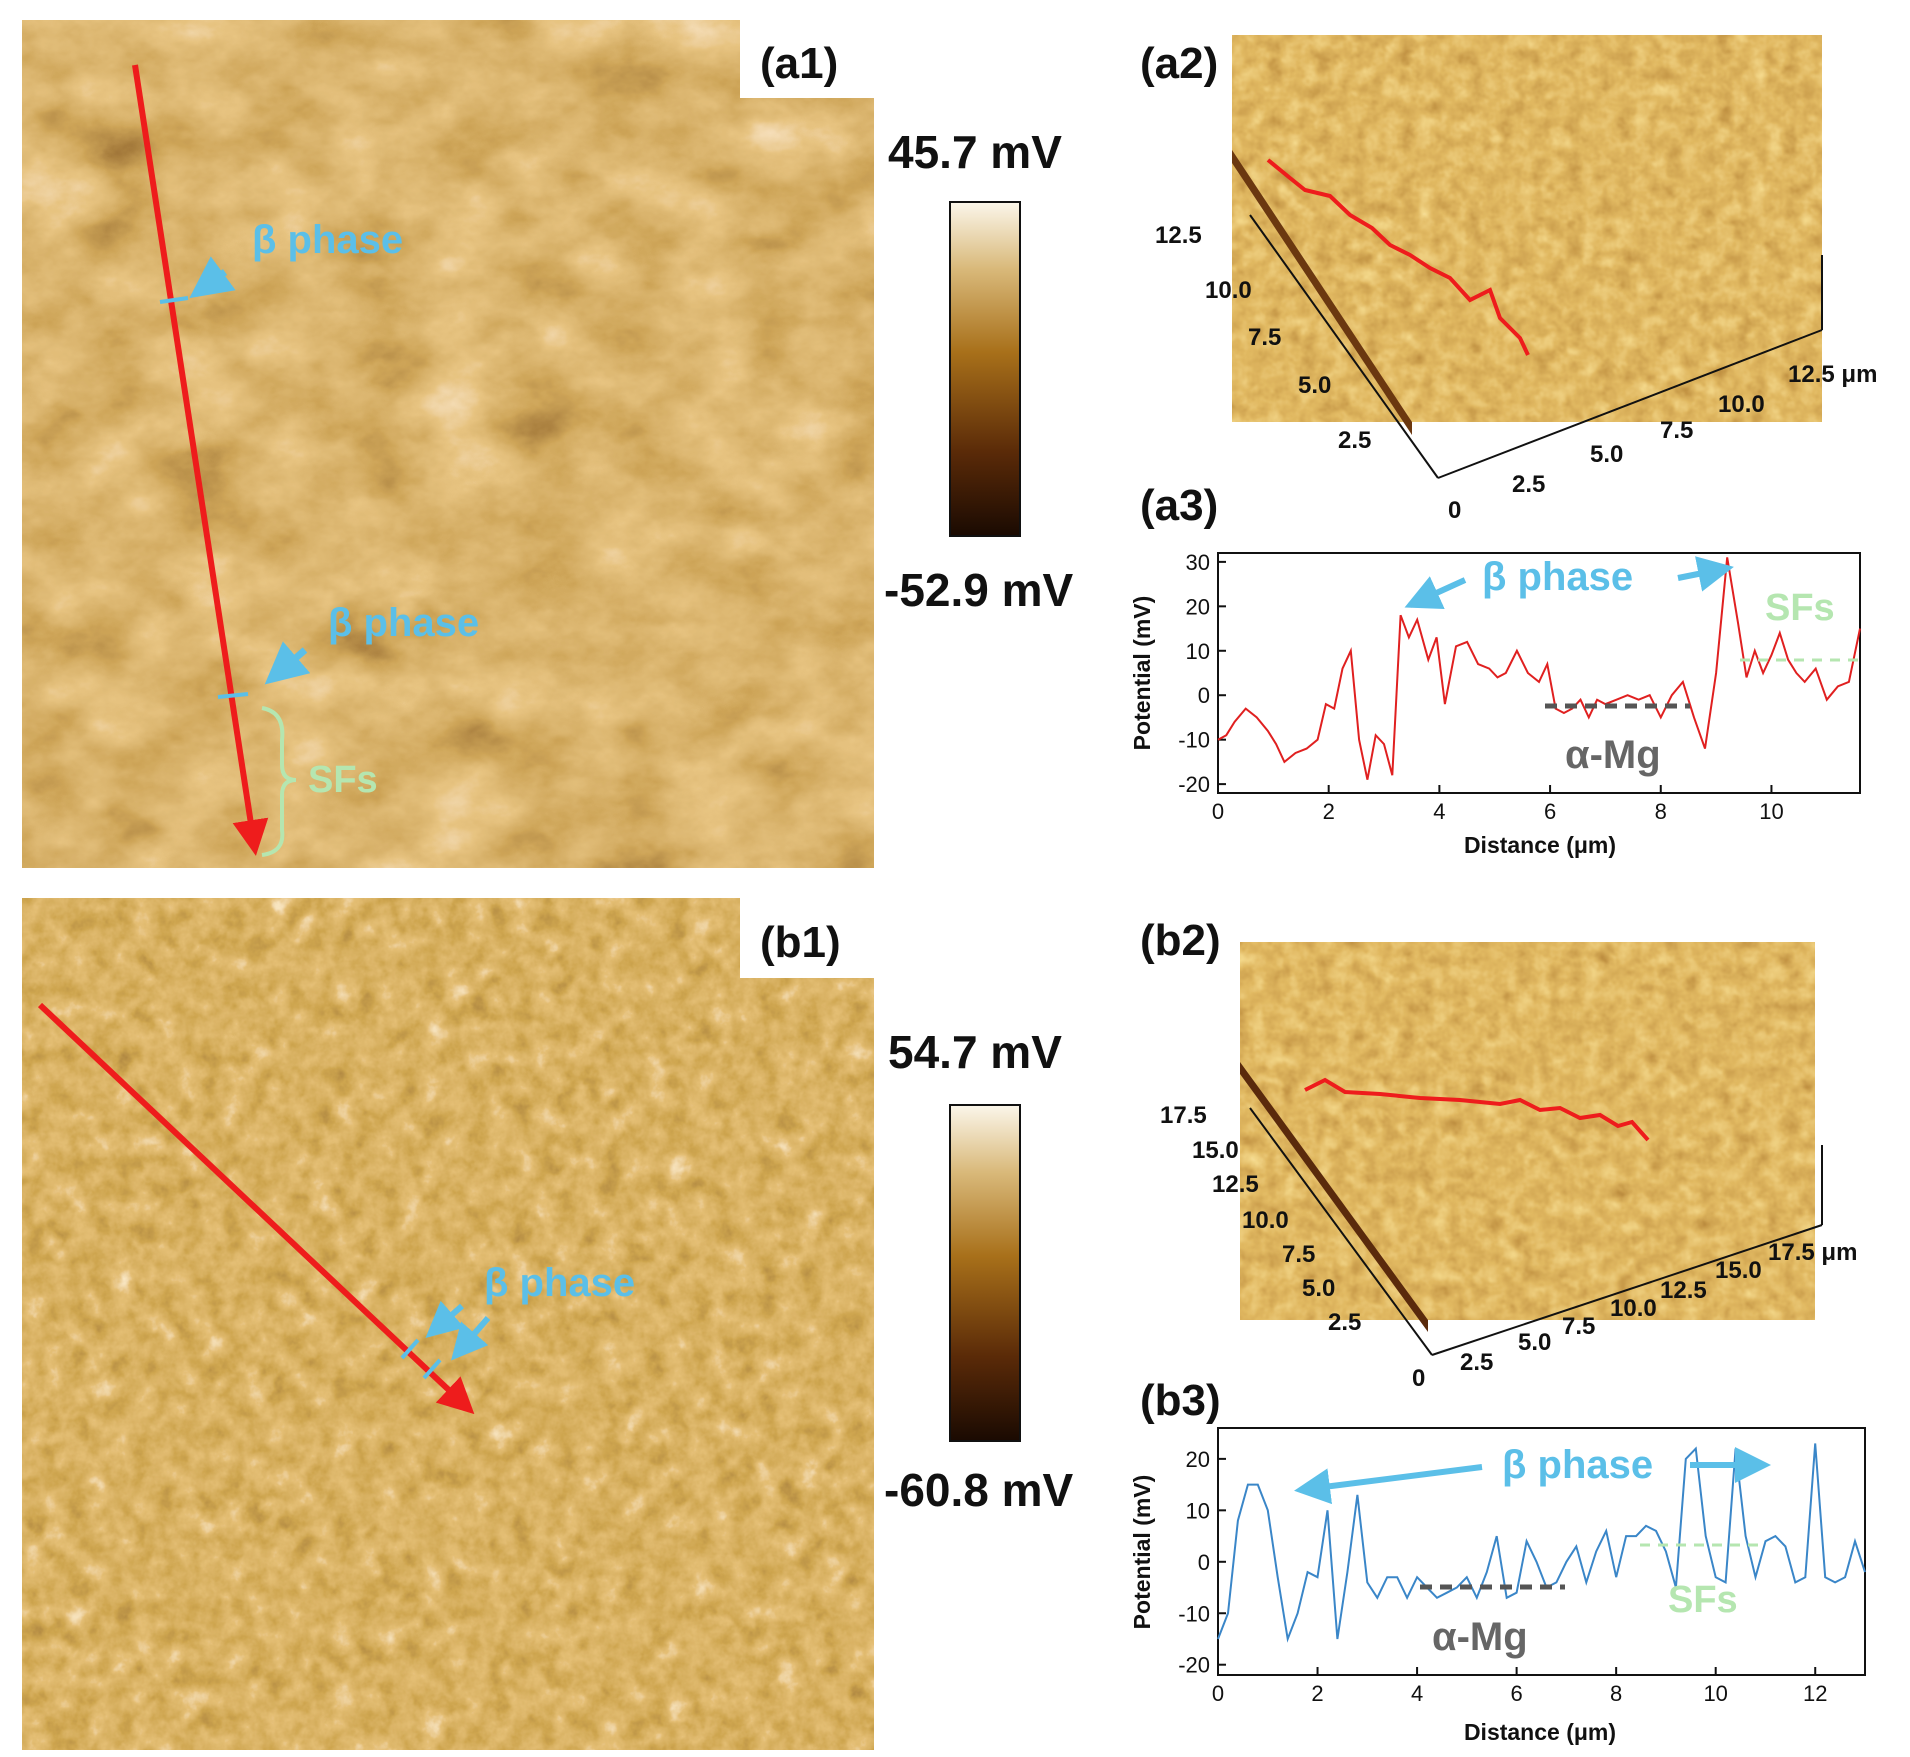 The width and height of the screenshot is (1910, 1757). What do you see at coordinates (200, 460) in the screenshot?
I see `scan-line-arrow-a1` at bounding box center [200, 460].